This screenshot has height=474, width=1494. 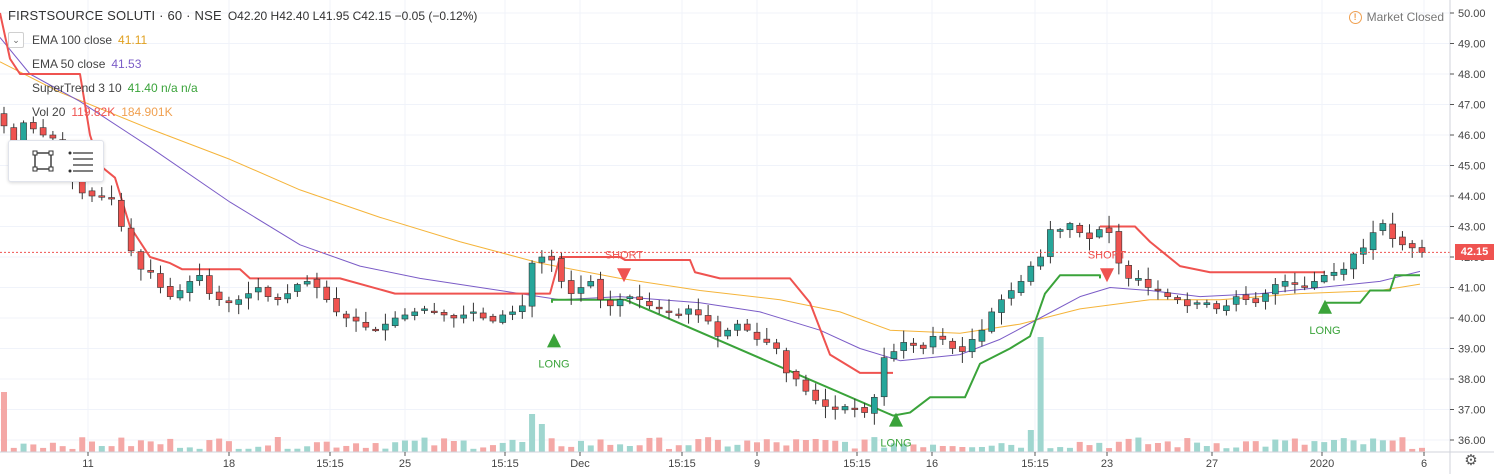 What do you see at coordinates (1472, 441) in the screenshot?
I see `price-tick-label: 36.00` at bounding box center [1472, 441].